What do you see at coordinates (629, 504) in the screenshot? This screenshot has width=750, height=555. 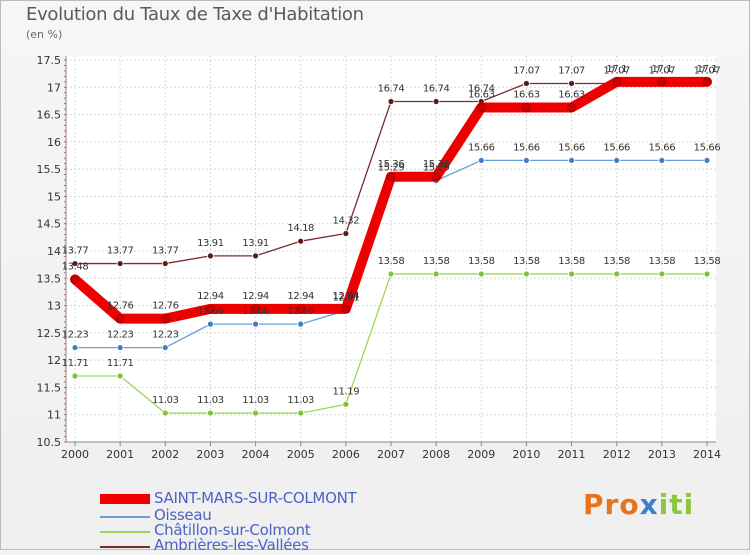 I see `logo-letter: o` at bounding box center [629, 504].